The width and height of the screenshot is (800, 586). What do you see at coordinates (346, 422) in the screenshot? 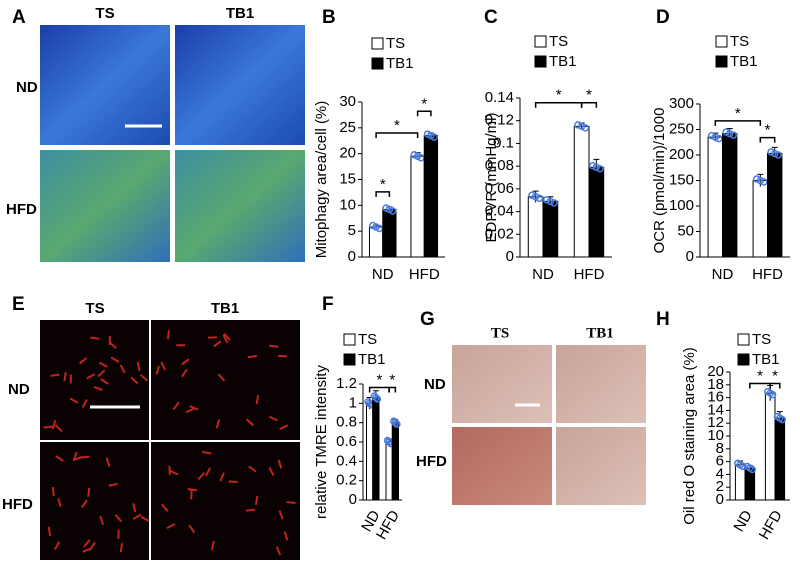
I see `y-tick-label: 0.8` at bounding box center [346, 422].